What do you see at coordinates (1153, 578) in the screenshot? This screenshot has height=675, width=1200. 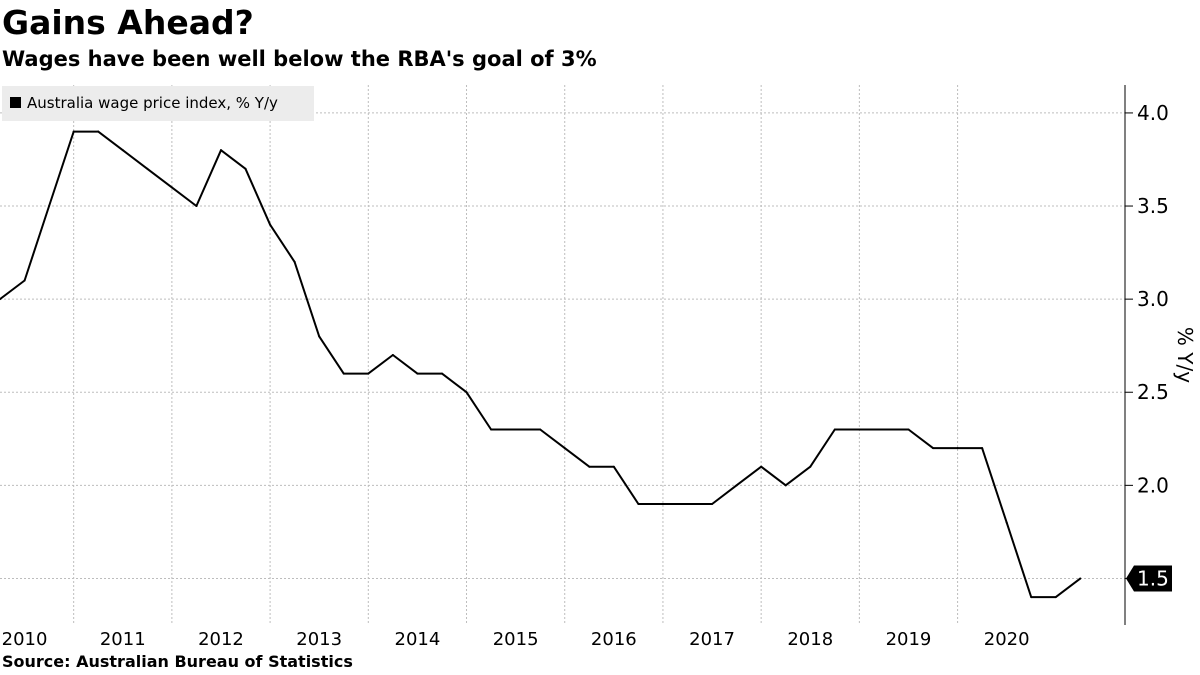 I see `last-value-label: 1.5` at bounding box center [1153, 578].